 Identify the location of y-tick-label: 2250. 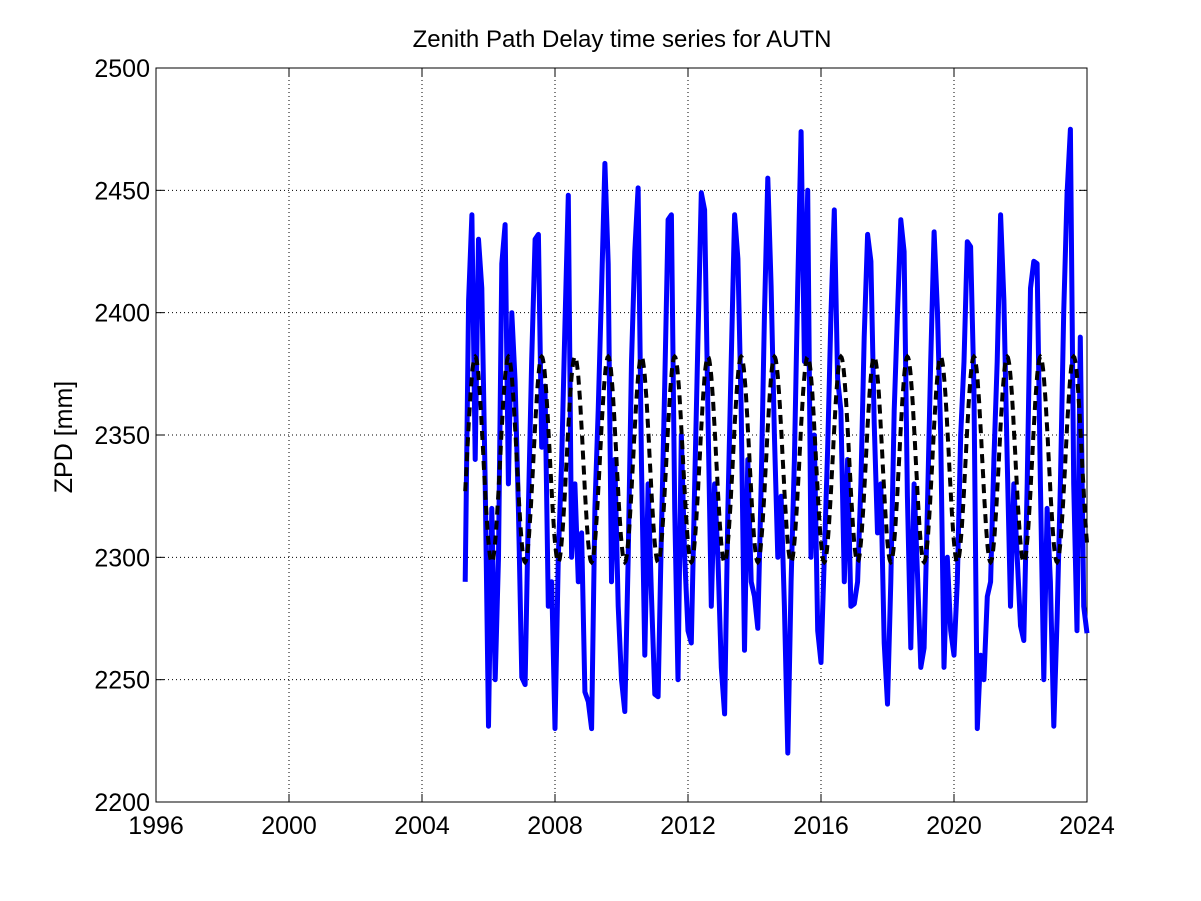
(122, 681).